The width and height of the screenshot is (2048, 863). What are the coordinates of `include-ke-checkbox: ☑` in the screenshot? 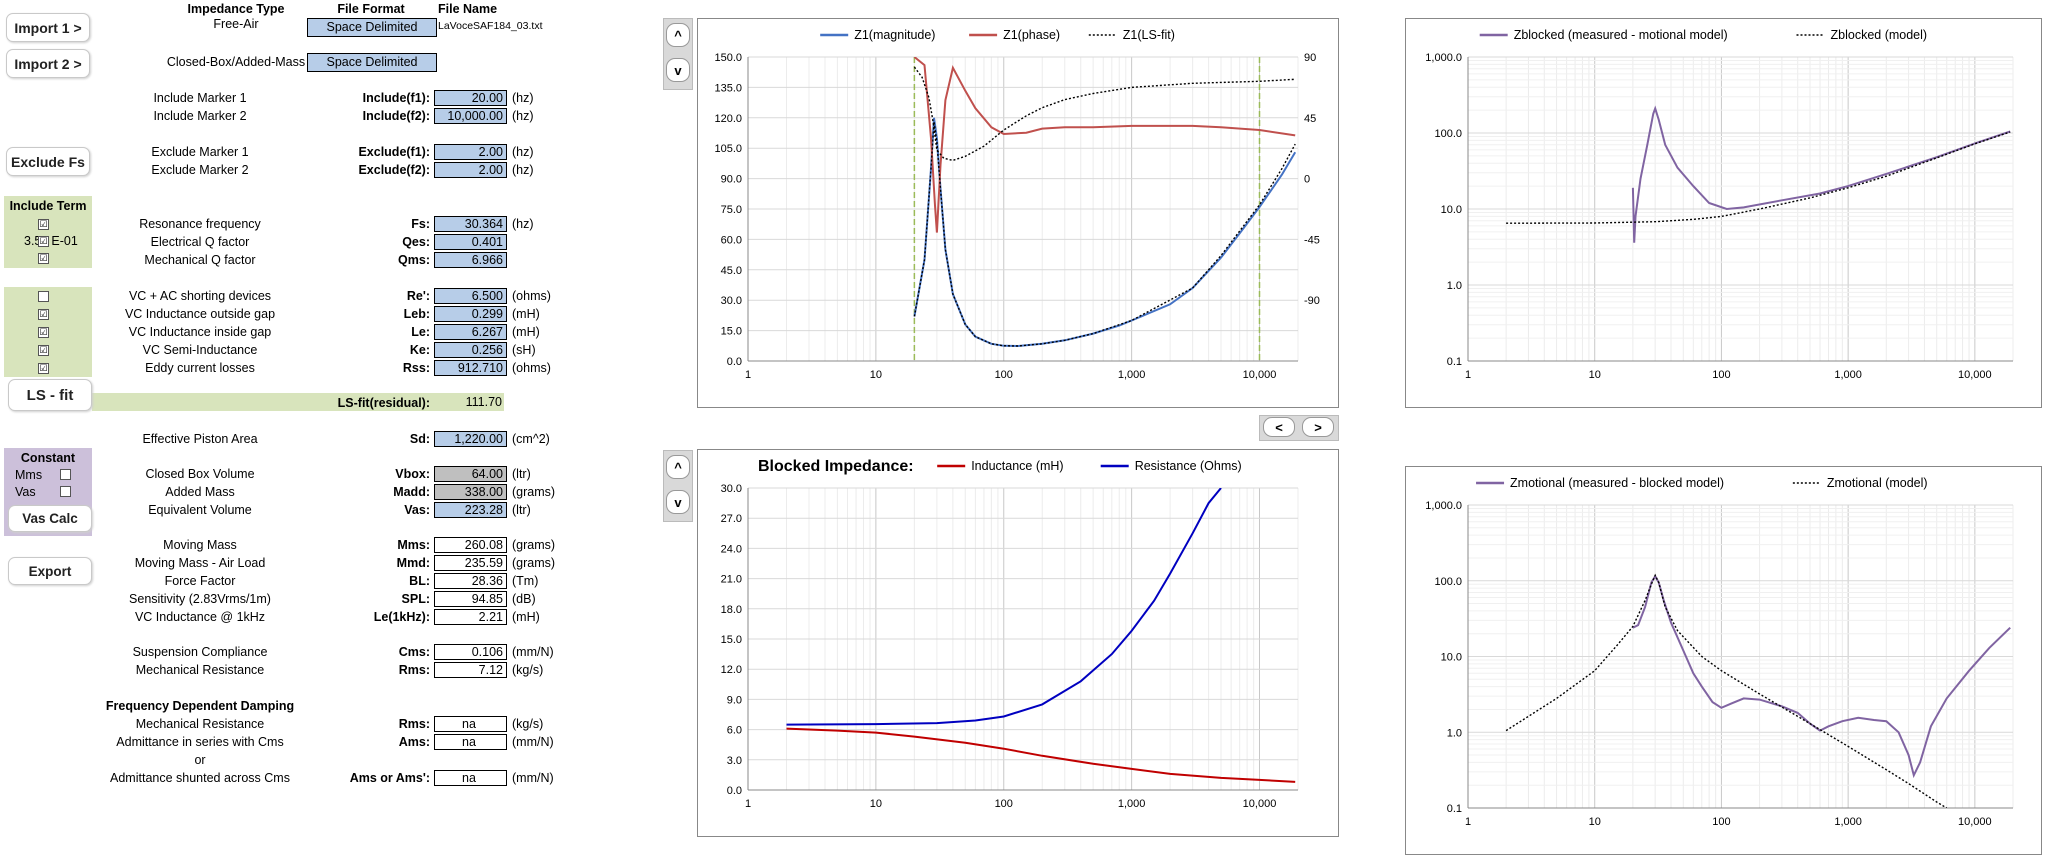 It's located at (43, 350).